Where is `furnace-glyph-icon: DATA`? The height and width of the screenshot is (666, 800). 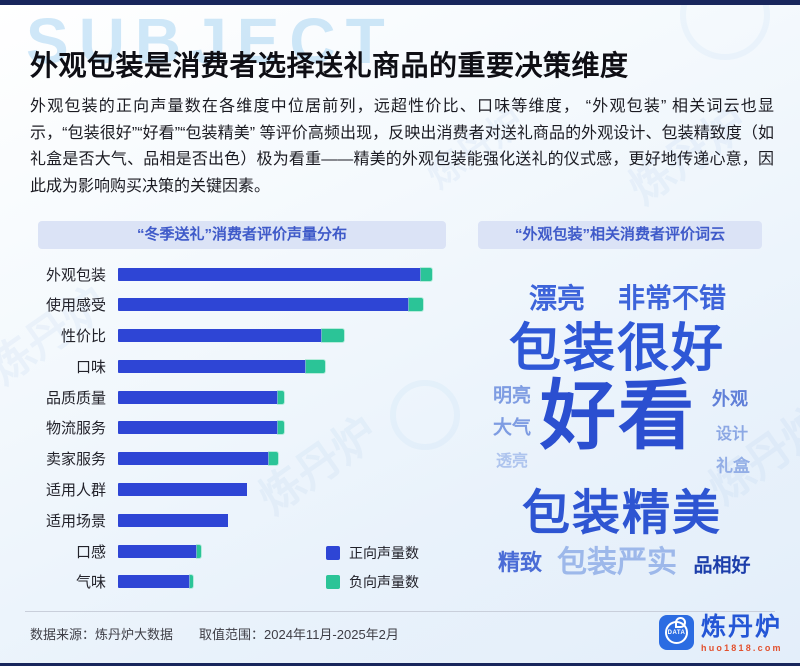
furnace-glyph-icon: DATA is located at coordinates (676, 630).